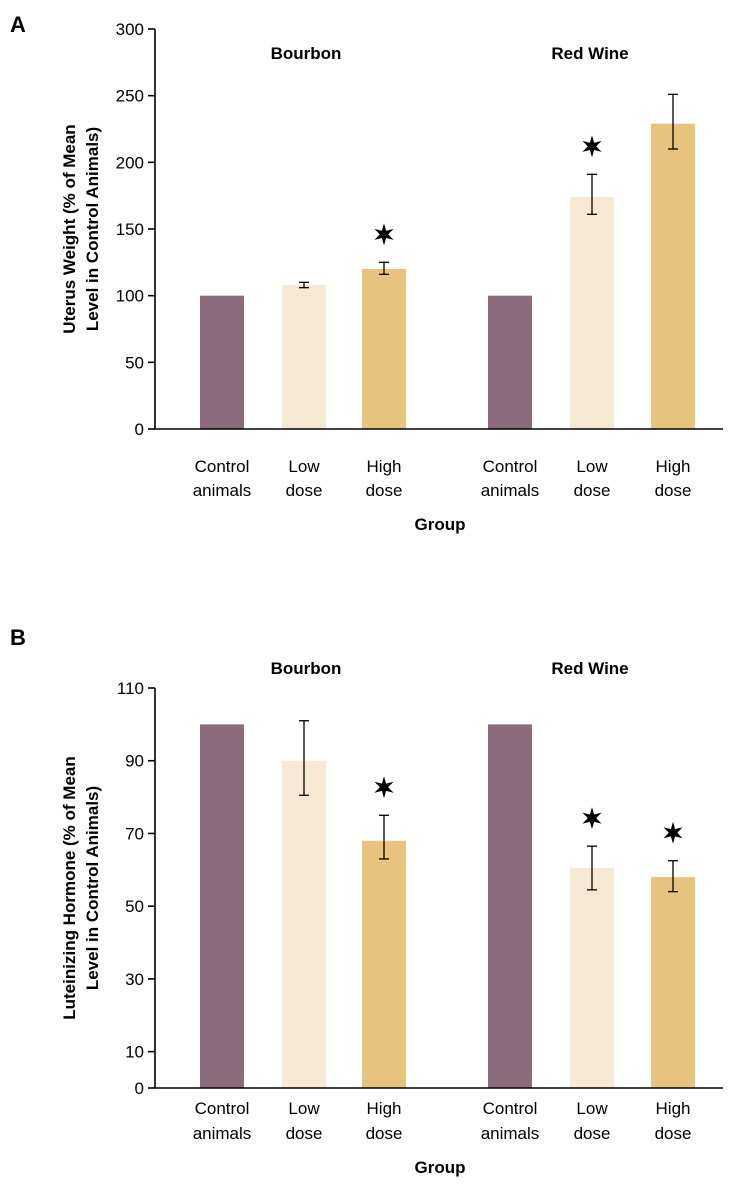  Describe the element at coordinates (134, 761) in the screenshot. I see `y-tick-label: 90` at that location.